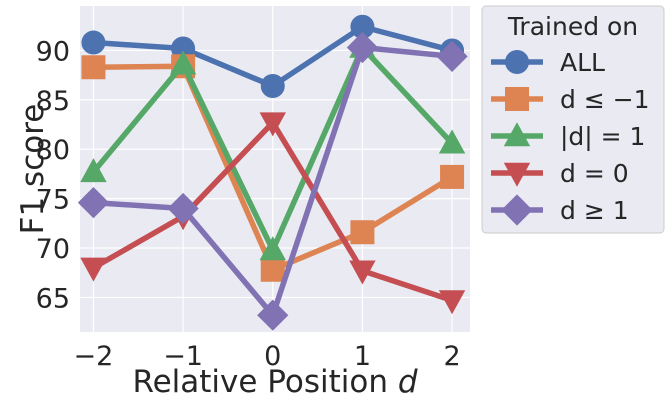  Describe the element at coordinates (362, 356) in the screenshot. I see `x-tick-label: 1` at that location.